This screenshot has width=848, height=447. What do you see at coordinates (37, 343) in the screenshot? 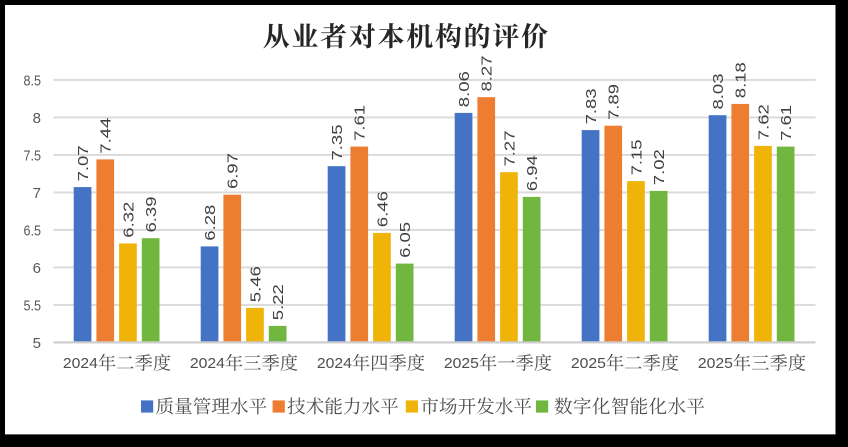
I see `svg-text: 5` at bounding box center [37, 343].